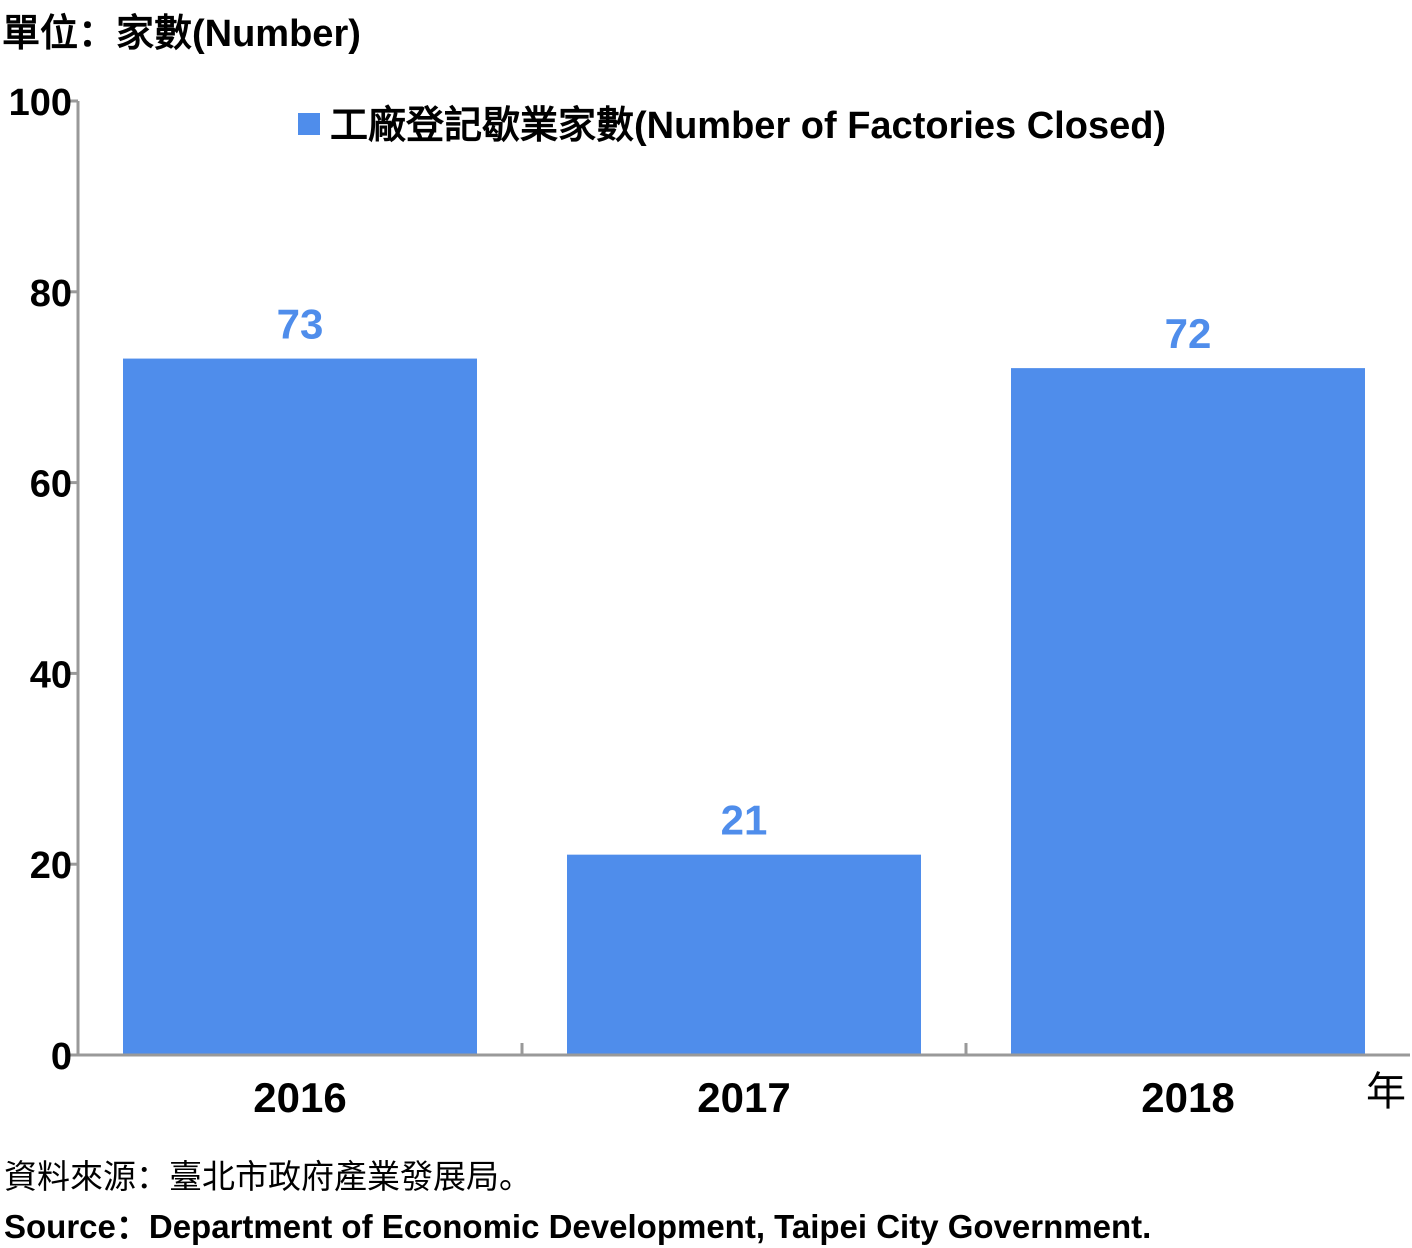 Image resolution: width=1412 pixels, height=1248 pixels. I want to click on source-note-chinese: 資料來源：臺北市政府產業發展局。, so click(268, 1176).